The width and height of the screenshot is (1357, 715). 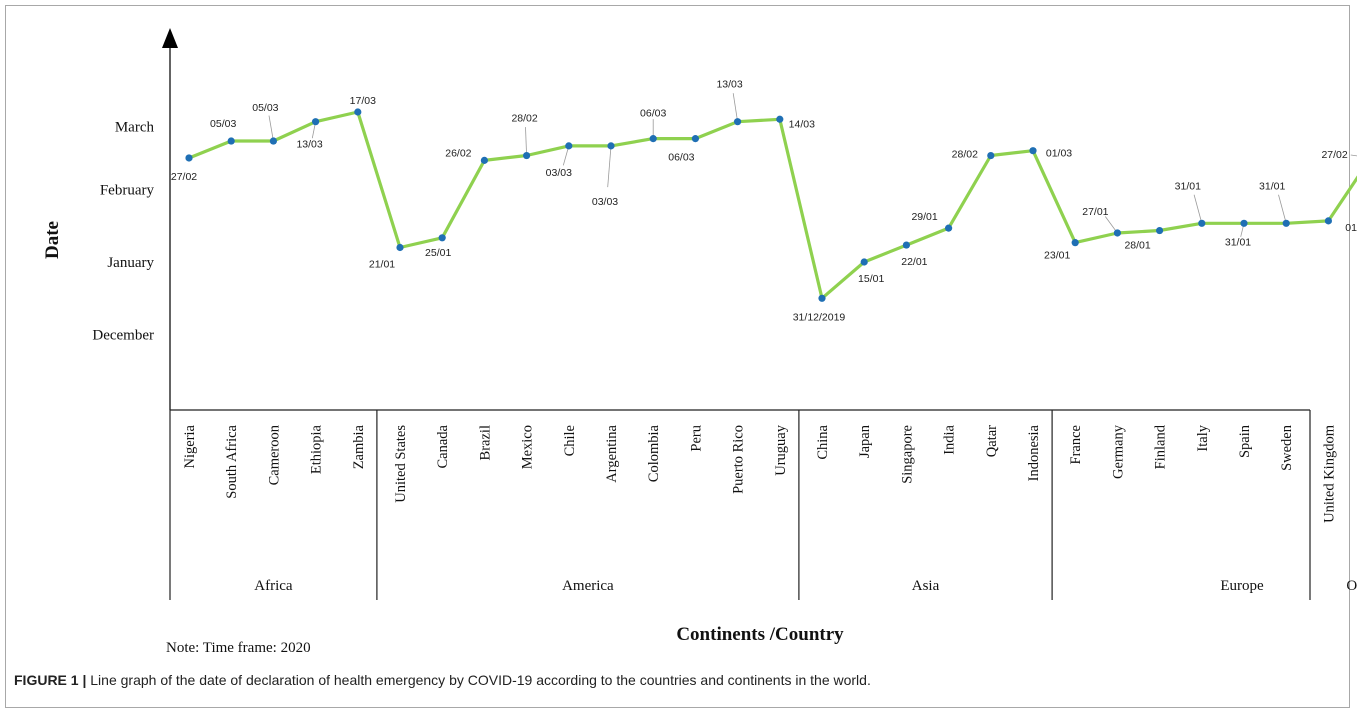 What do you see at coordinates (363, 101) in the screenshot?
I see `data-label-zambia: 17/03` at bounding box center [363, 101].